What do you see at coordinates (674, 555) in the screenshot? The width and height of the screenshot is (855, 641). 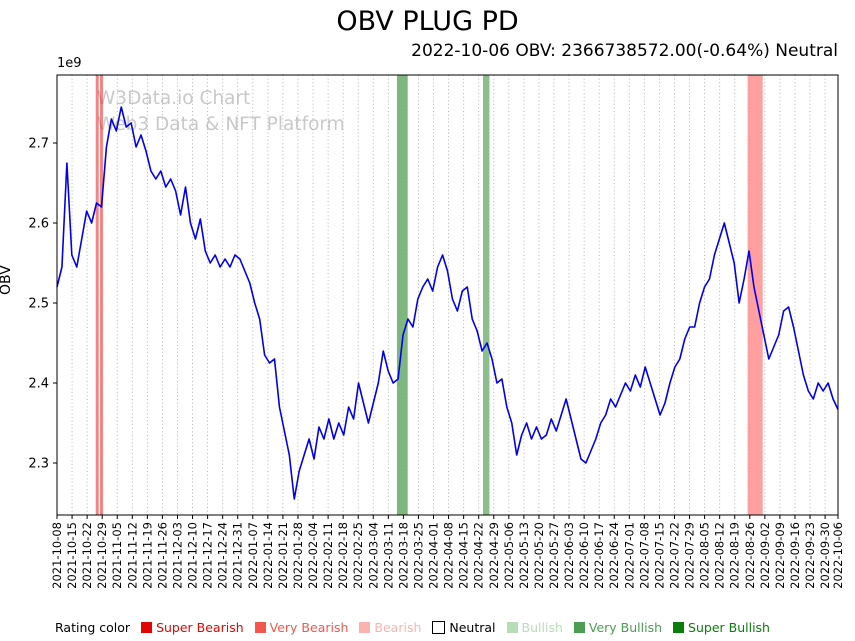 I see `x-tick-label: 2022-07-22` at bounding box center [674, 555].